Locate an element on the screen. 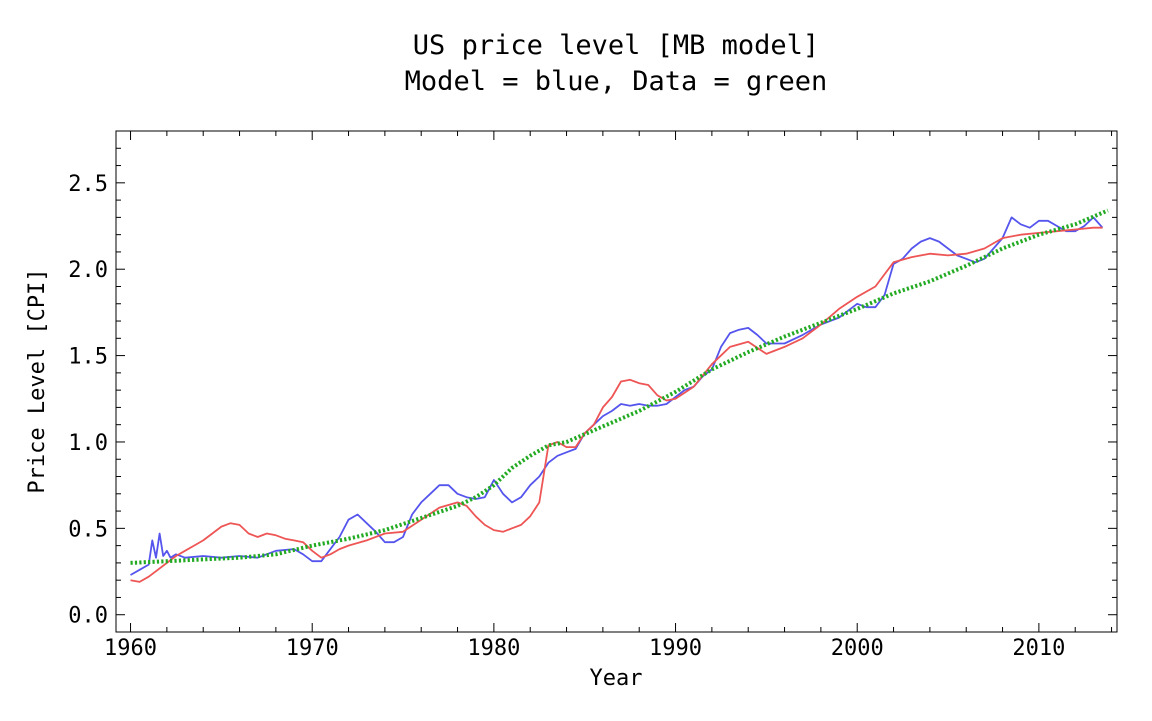 The height and width of the screenshot is (721, 1152). x-tick-label: 2010 is located at coordinates (1038, 648).